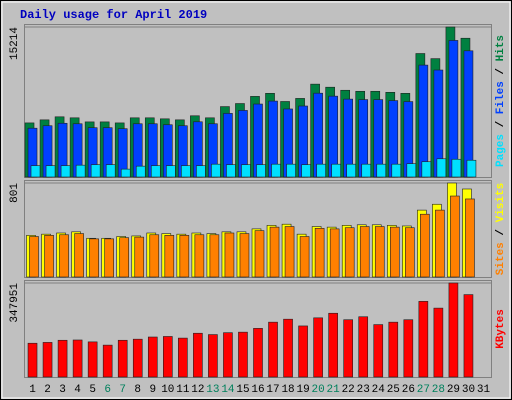 This screenshot has width=512, height=400. What do you see at coordinates (77, 390) in the screenshot?
I see `x-tick-label: 4` at bounding box center [77, 390].